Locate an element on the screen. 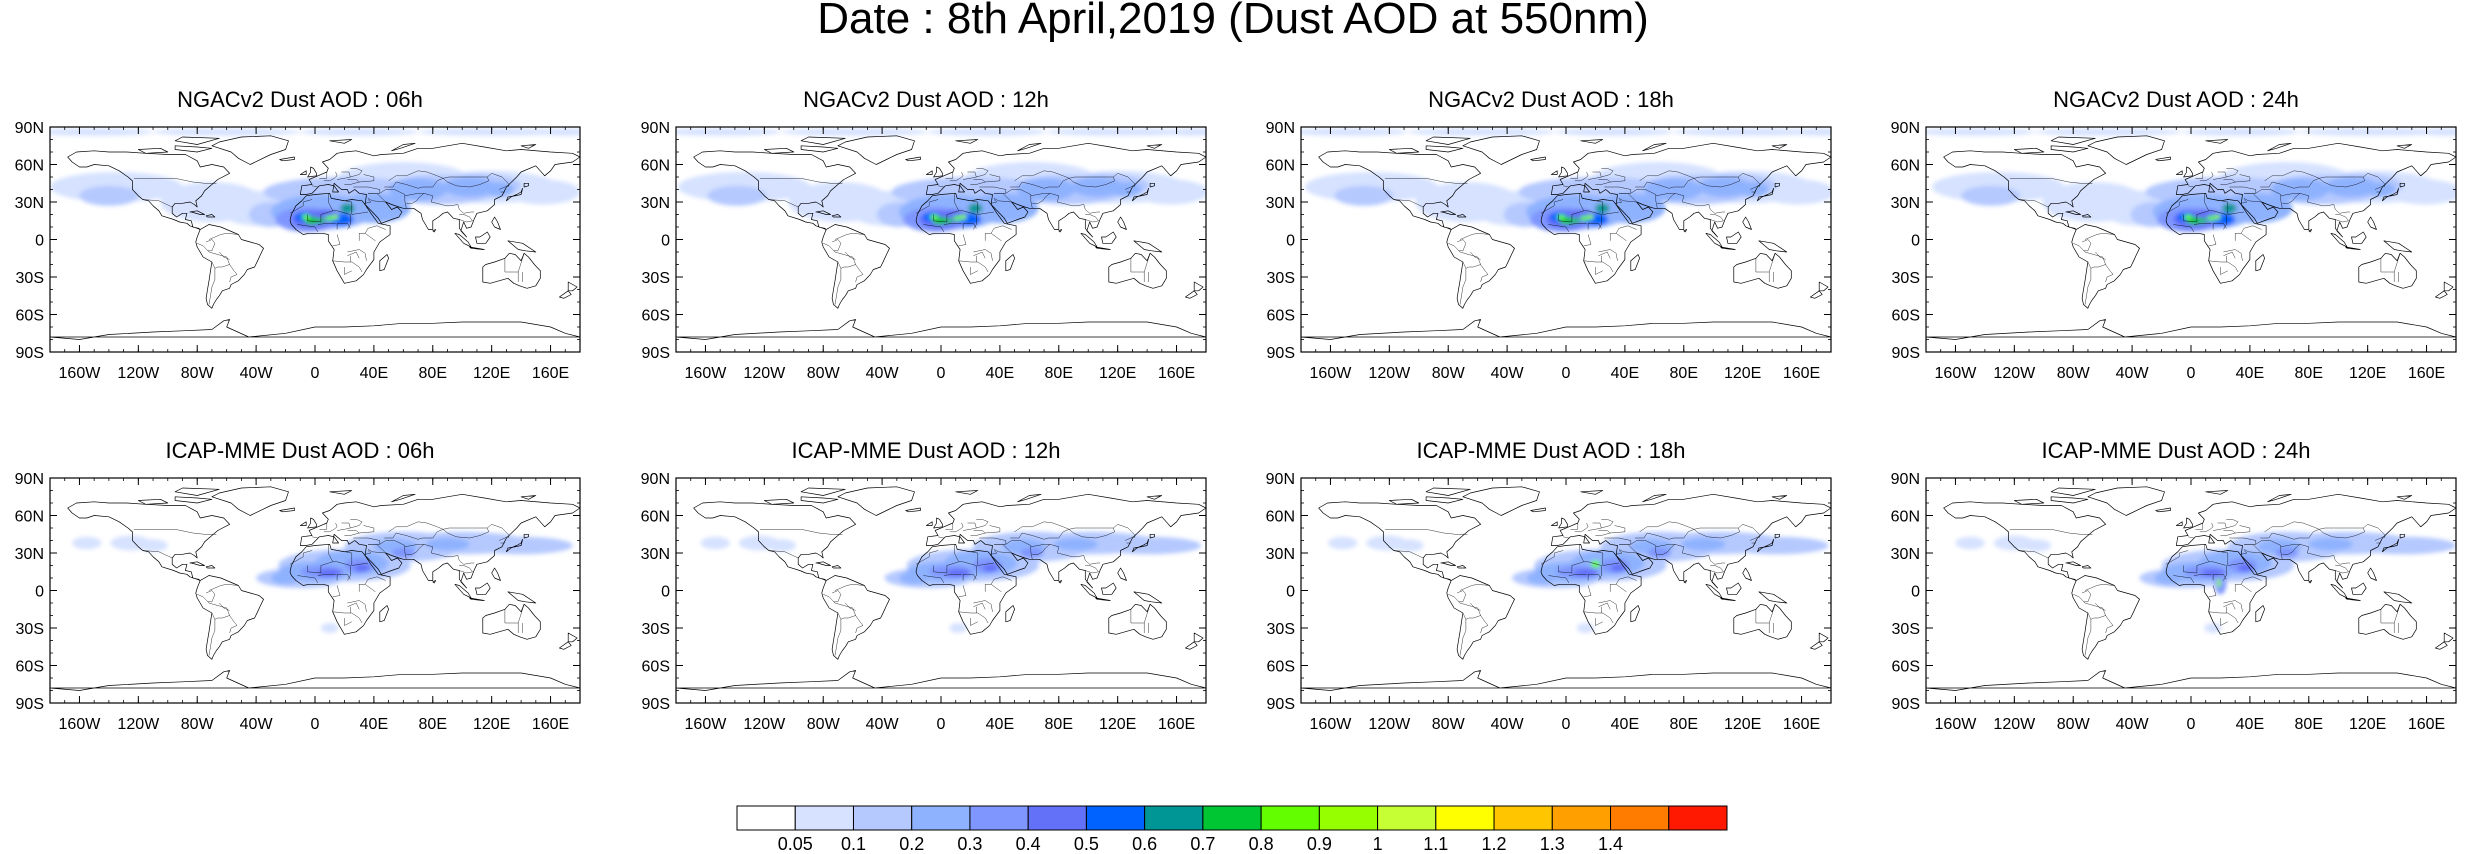 The image size is (2466, 854). lat-tick-label: 60S is located at coordinates (1906, 667).